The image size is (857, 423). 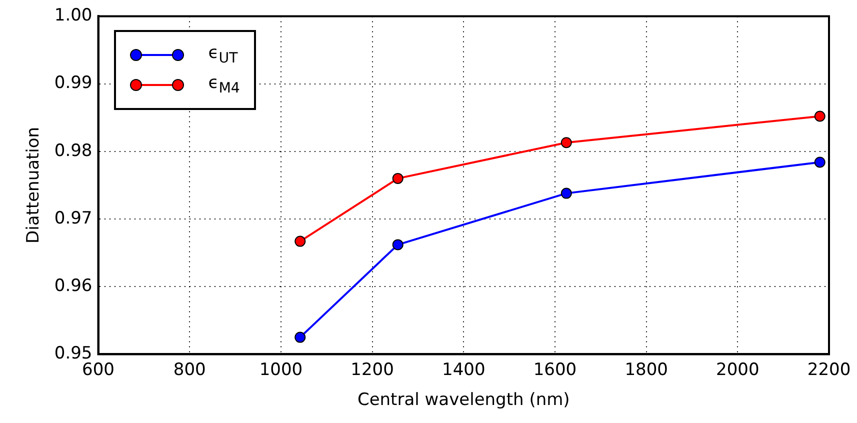 I want to click on x-axis-title: Central wavelength (nm), so click(x=463, y=400).